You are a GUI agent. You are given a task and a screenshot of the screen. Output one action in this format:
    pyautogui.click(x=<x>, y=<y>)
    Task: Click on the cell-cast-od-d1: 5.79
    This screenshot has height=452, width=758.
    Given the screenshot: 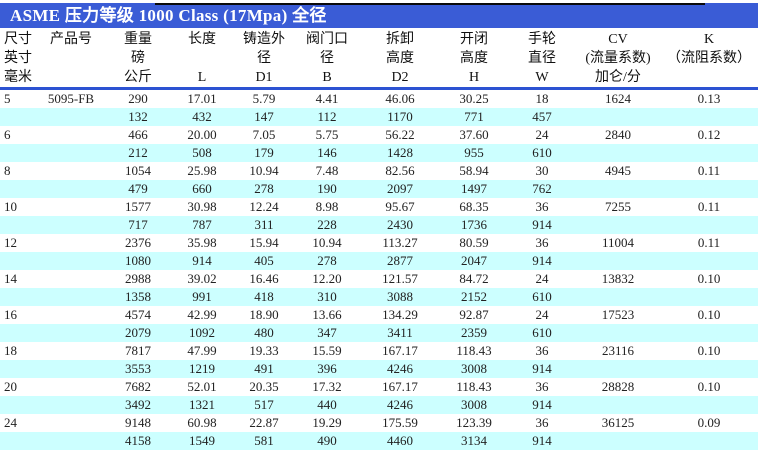 What is the action you would take?
    pyautogui.click(x=264, y=98)
    